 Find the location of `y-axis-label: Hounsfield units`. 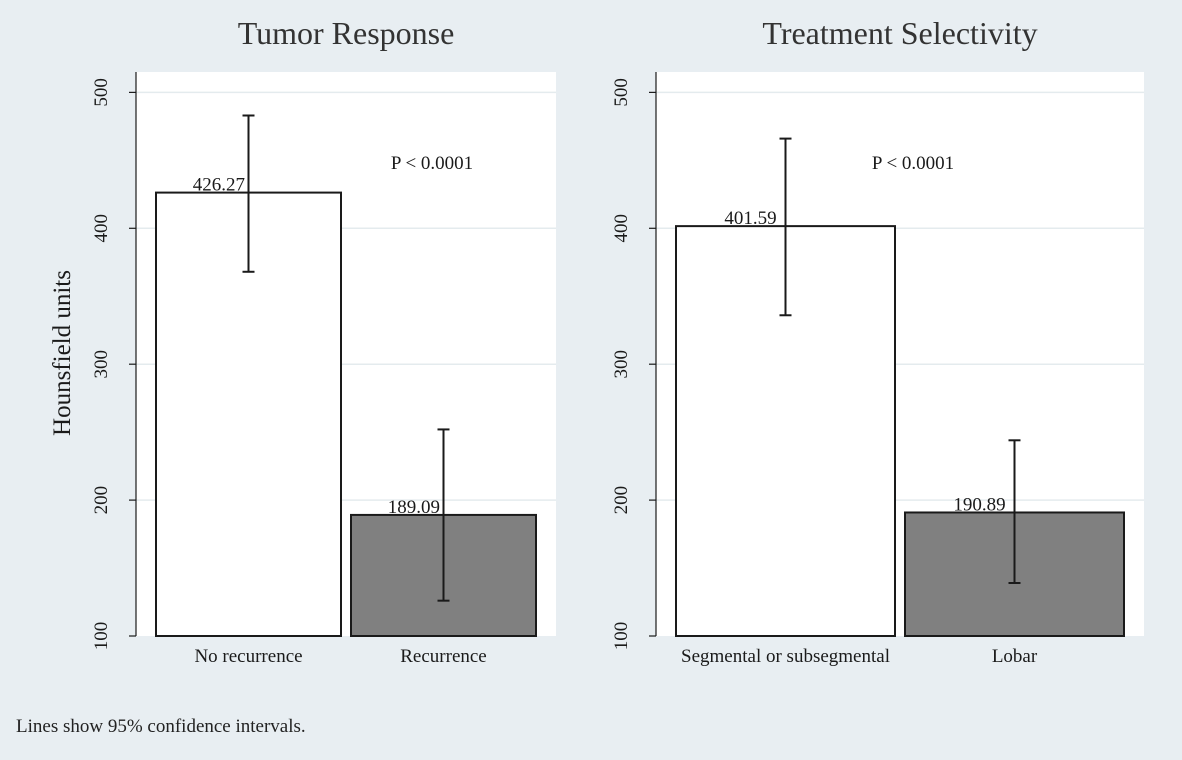

y-axis-label: Hounsfield units is located at coordinates (62, 353).